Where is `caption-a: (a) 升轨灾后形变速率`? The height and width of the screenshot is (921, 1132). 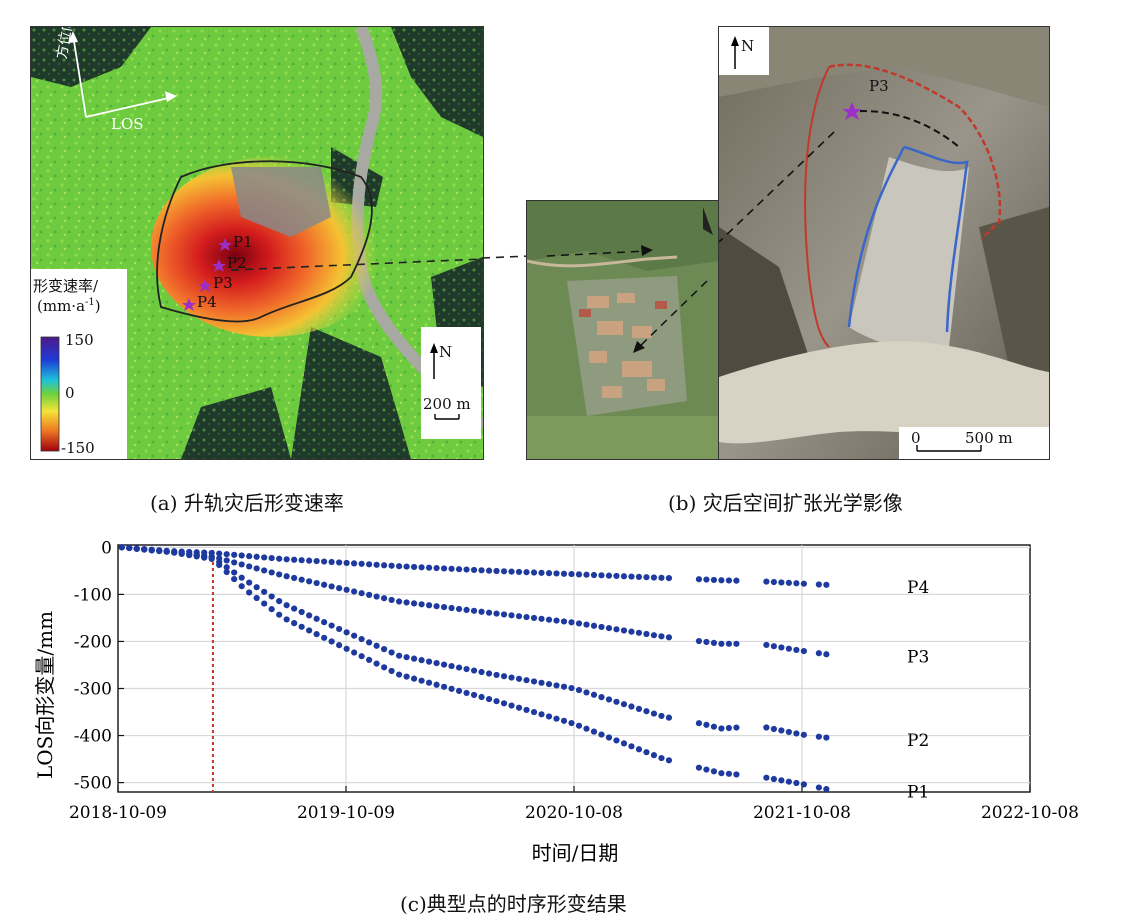 caption-a: (a) 升轨灾后形变速率 is located at coordinates (247, 503).